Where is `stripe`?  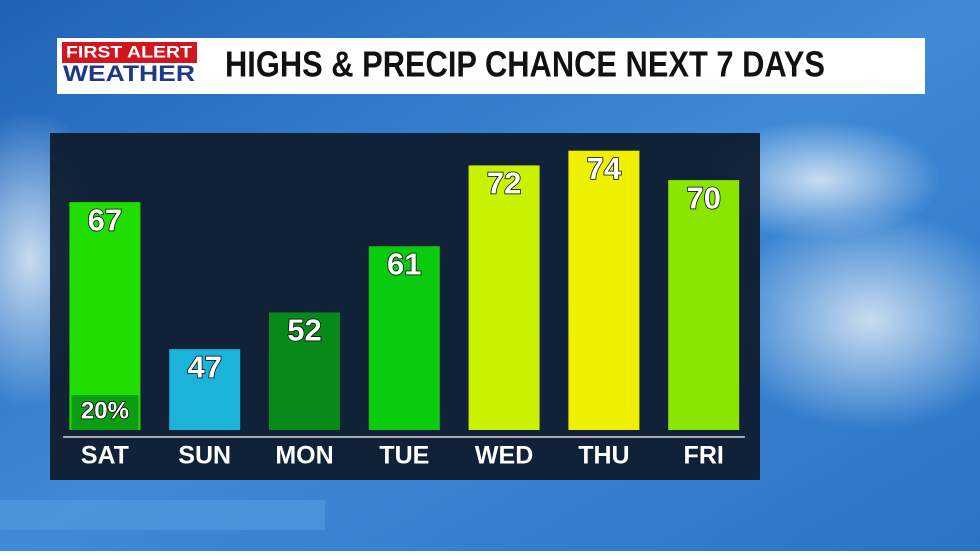
stripe is located at coordinates (162, 515).